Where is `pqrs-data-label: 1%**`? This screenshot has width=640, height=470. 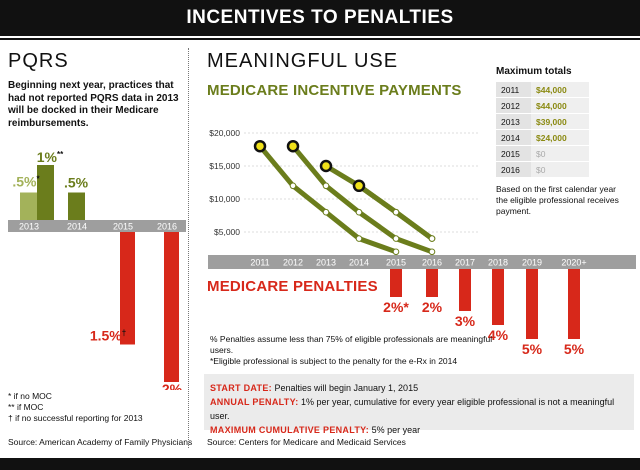 pqrs-data-label: 1%** is located at coordinates (50, 157).